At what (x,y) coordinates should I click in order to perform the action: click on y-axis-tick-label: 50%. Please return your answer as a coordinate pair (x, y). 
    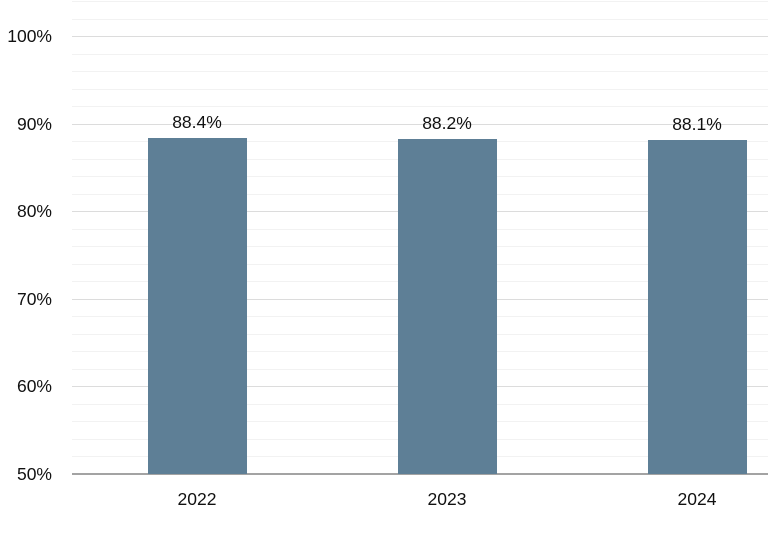
    Looking at the image, I should click on (34, 473).